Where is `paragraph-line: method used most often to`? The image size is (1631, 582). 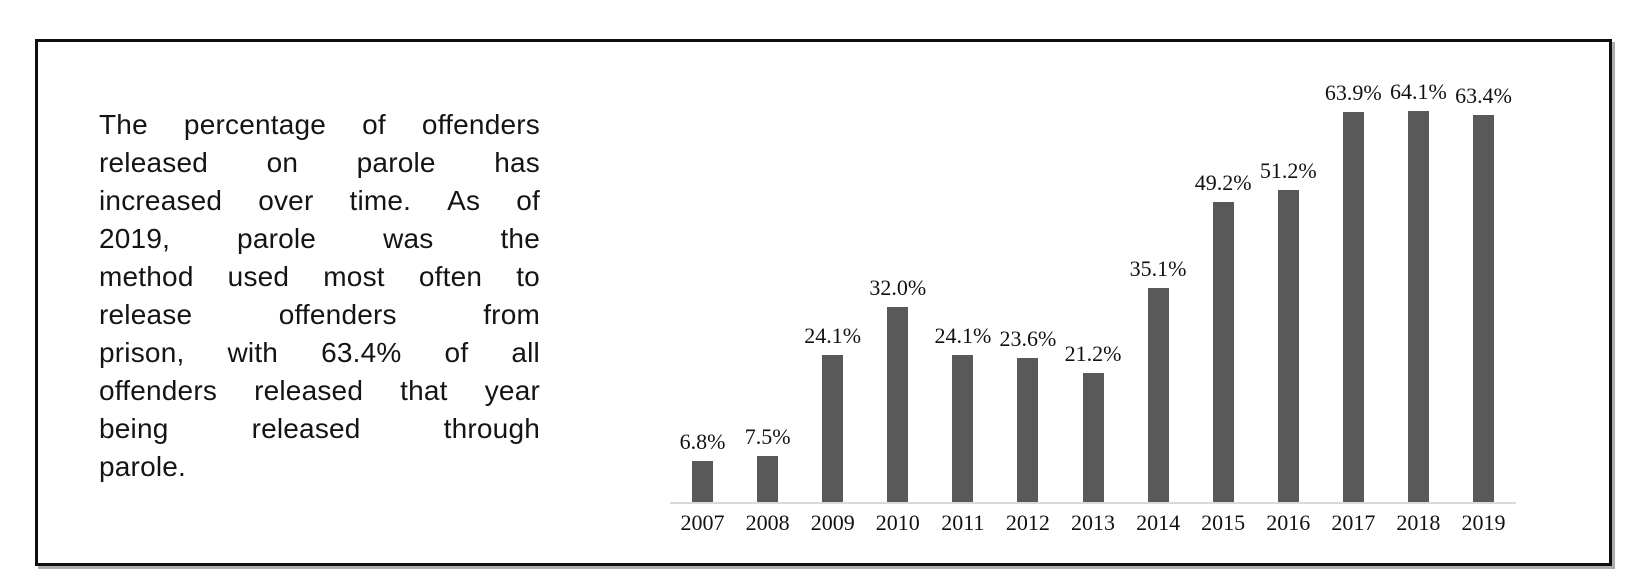
paragraph-line: method used most often to is located at coordinates (319, 277).